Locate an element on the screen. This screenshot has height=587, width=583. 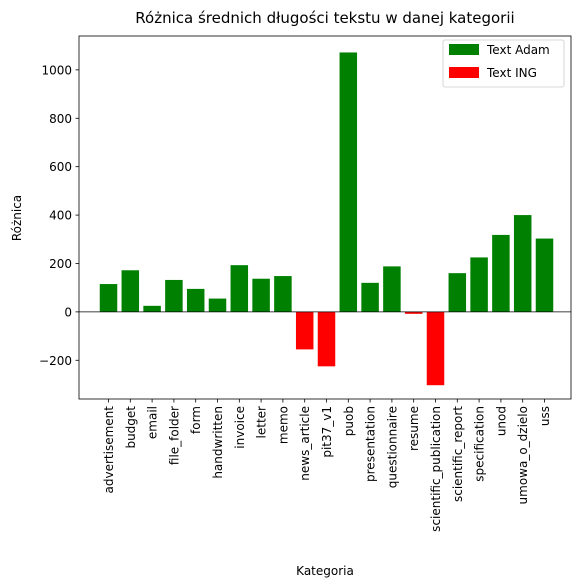
x-tick-label: questionnaire is located at coordinates (392, 447).